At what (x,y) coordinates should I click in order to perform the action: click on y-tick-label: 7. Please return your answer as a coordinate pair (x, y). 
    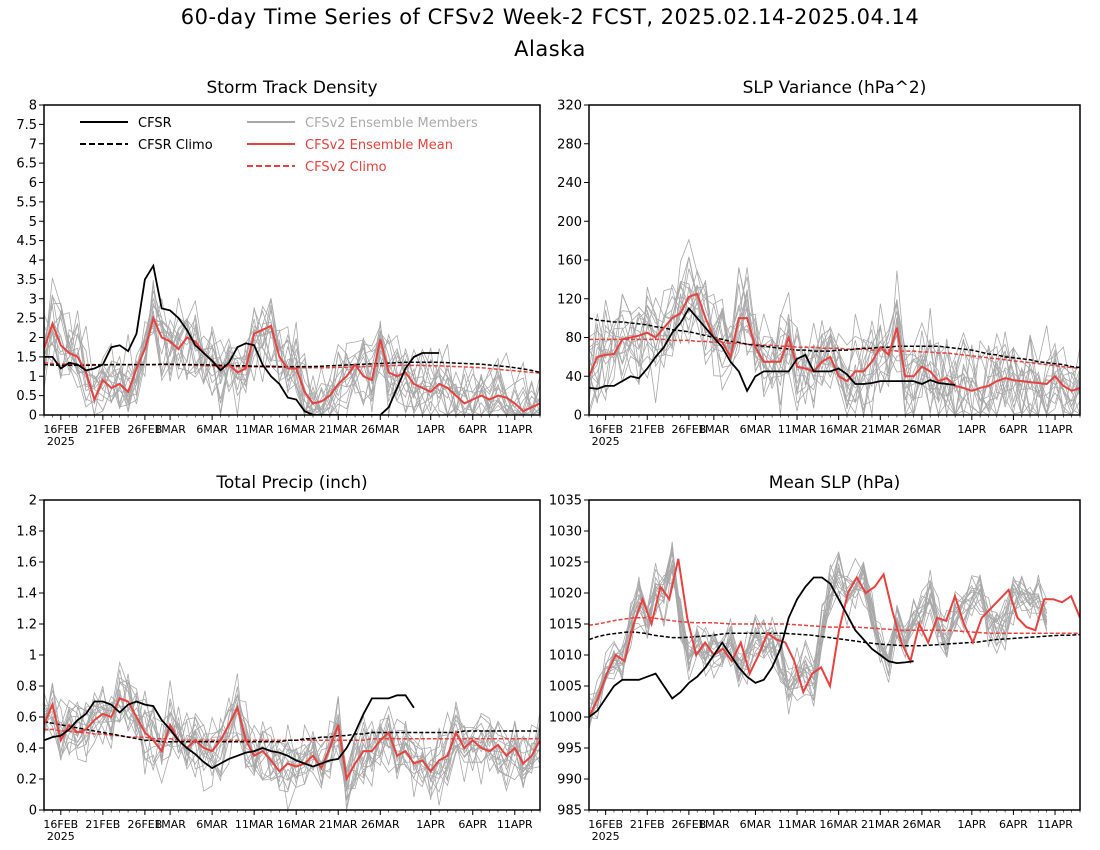
    Looking at the image, I should click on (33, 144).